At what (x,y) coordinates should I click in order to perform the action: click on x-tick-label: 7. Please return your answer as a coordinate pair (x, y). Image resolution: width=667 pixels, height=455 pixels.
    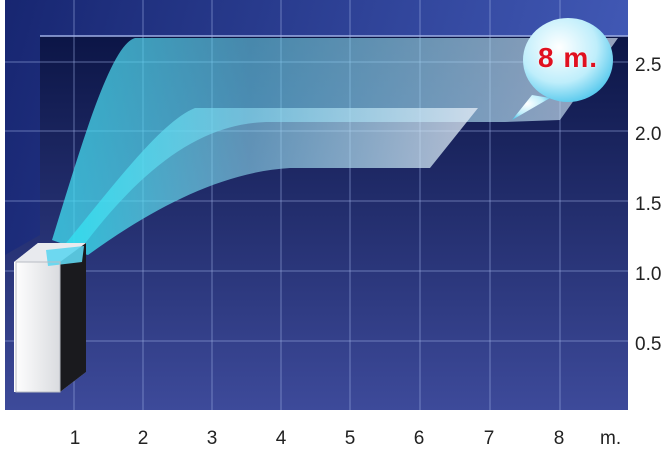
    Looking at the image, I should click on (489, 438).